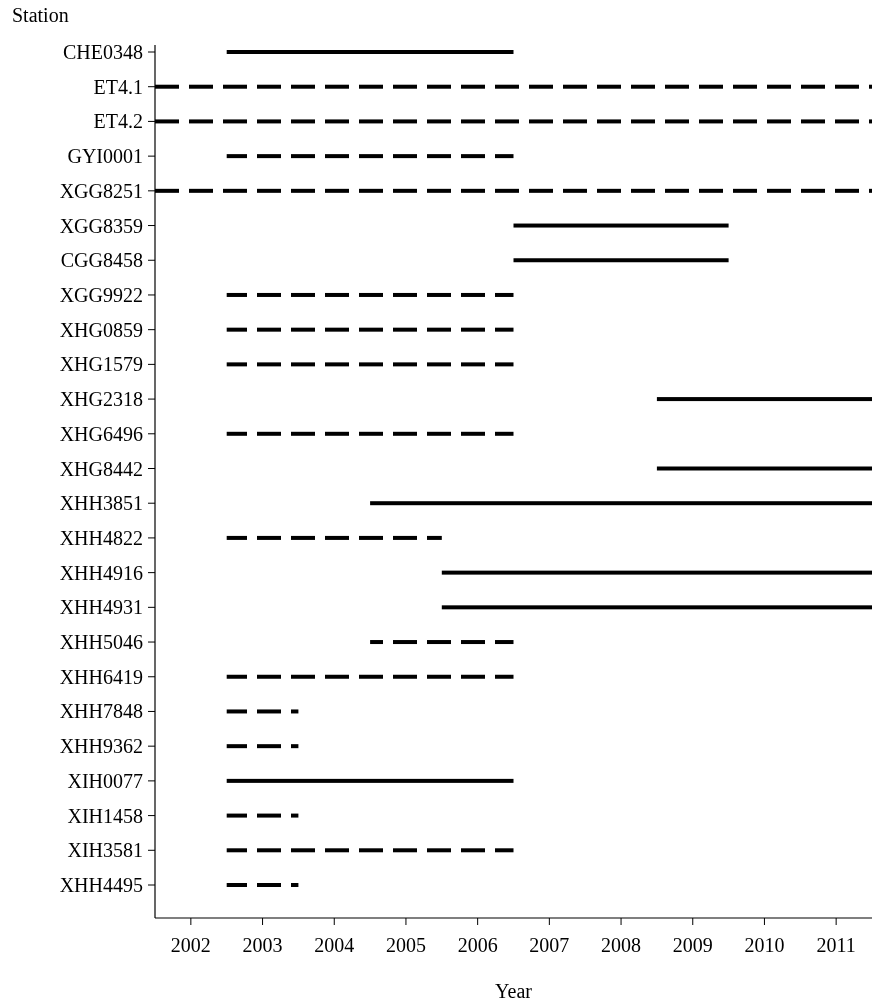 The image size is (872, 1005). Describe the element at coordinates (514, 991) in the screenshot. I see `x-axis-title: Year` at that location.